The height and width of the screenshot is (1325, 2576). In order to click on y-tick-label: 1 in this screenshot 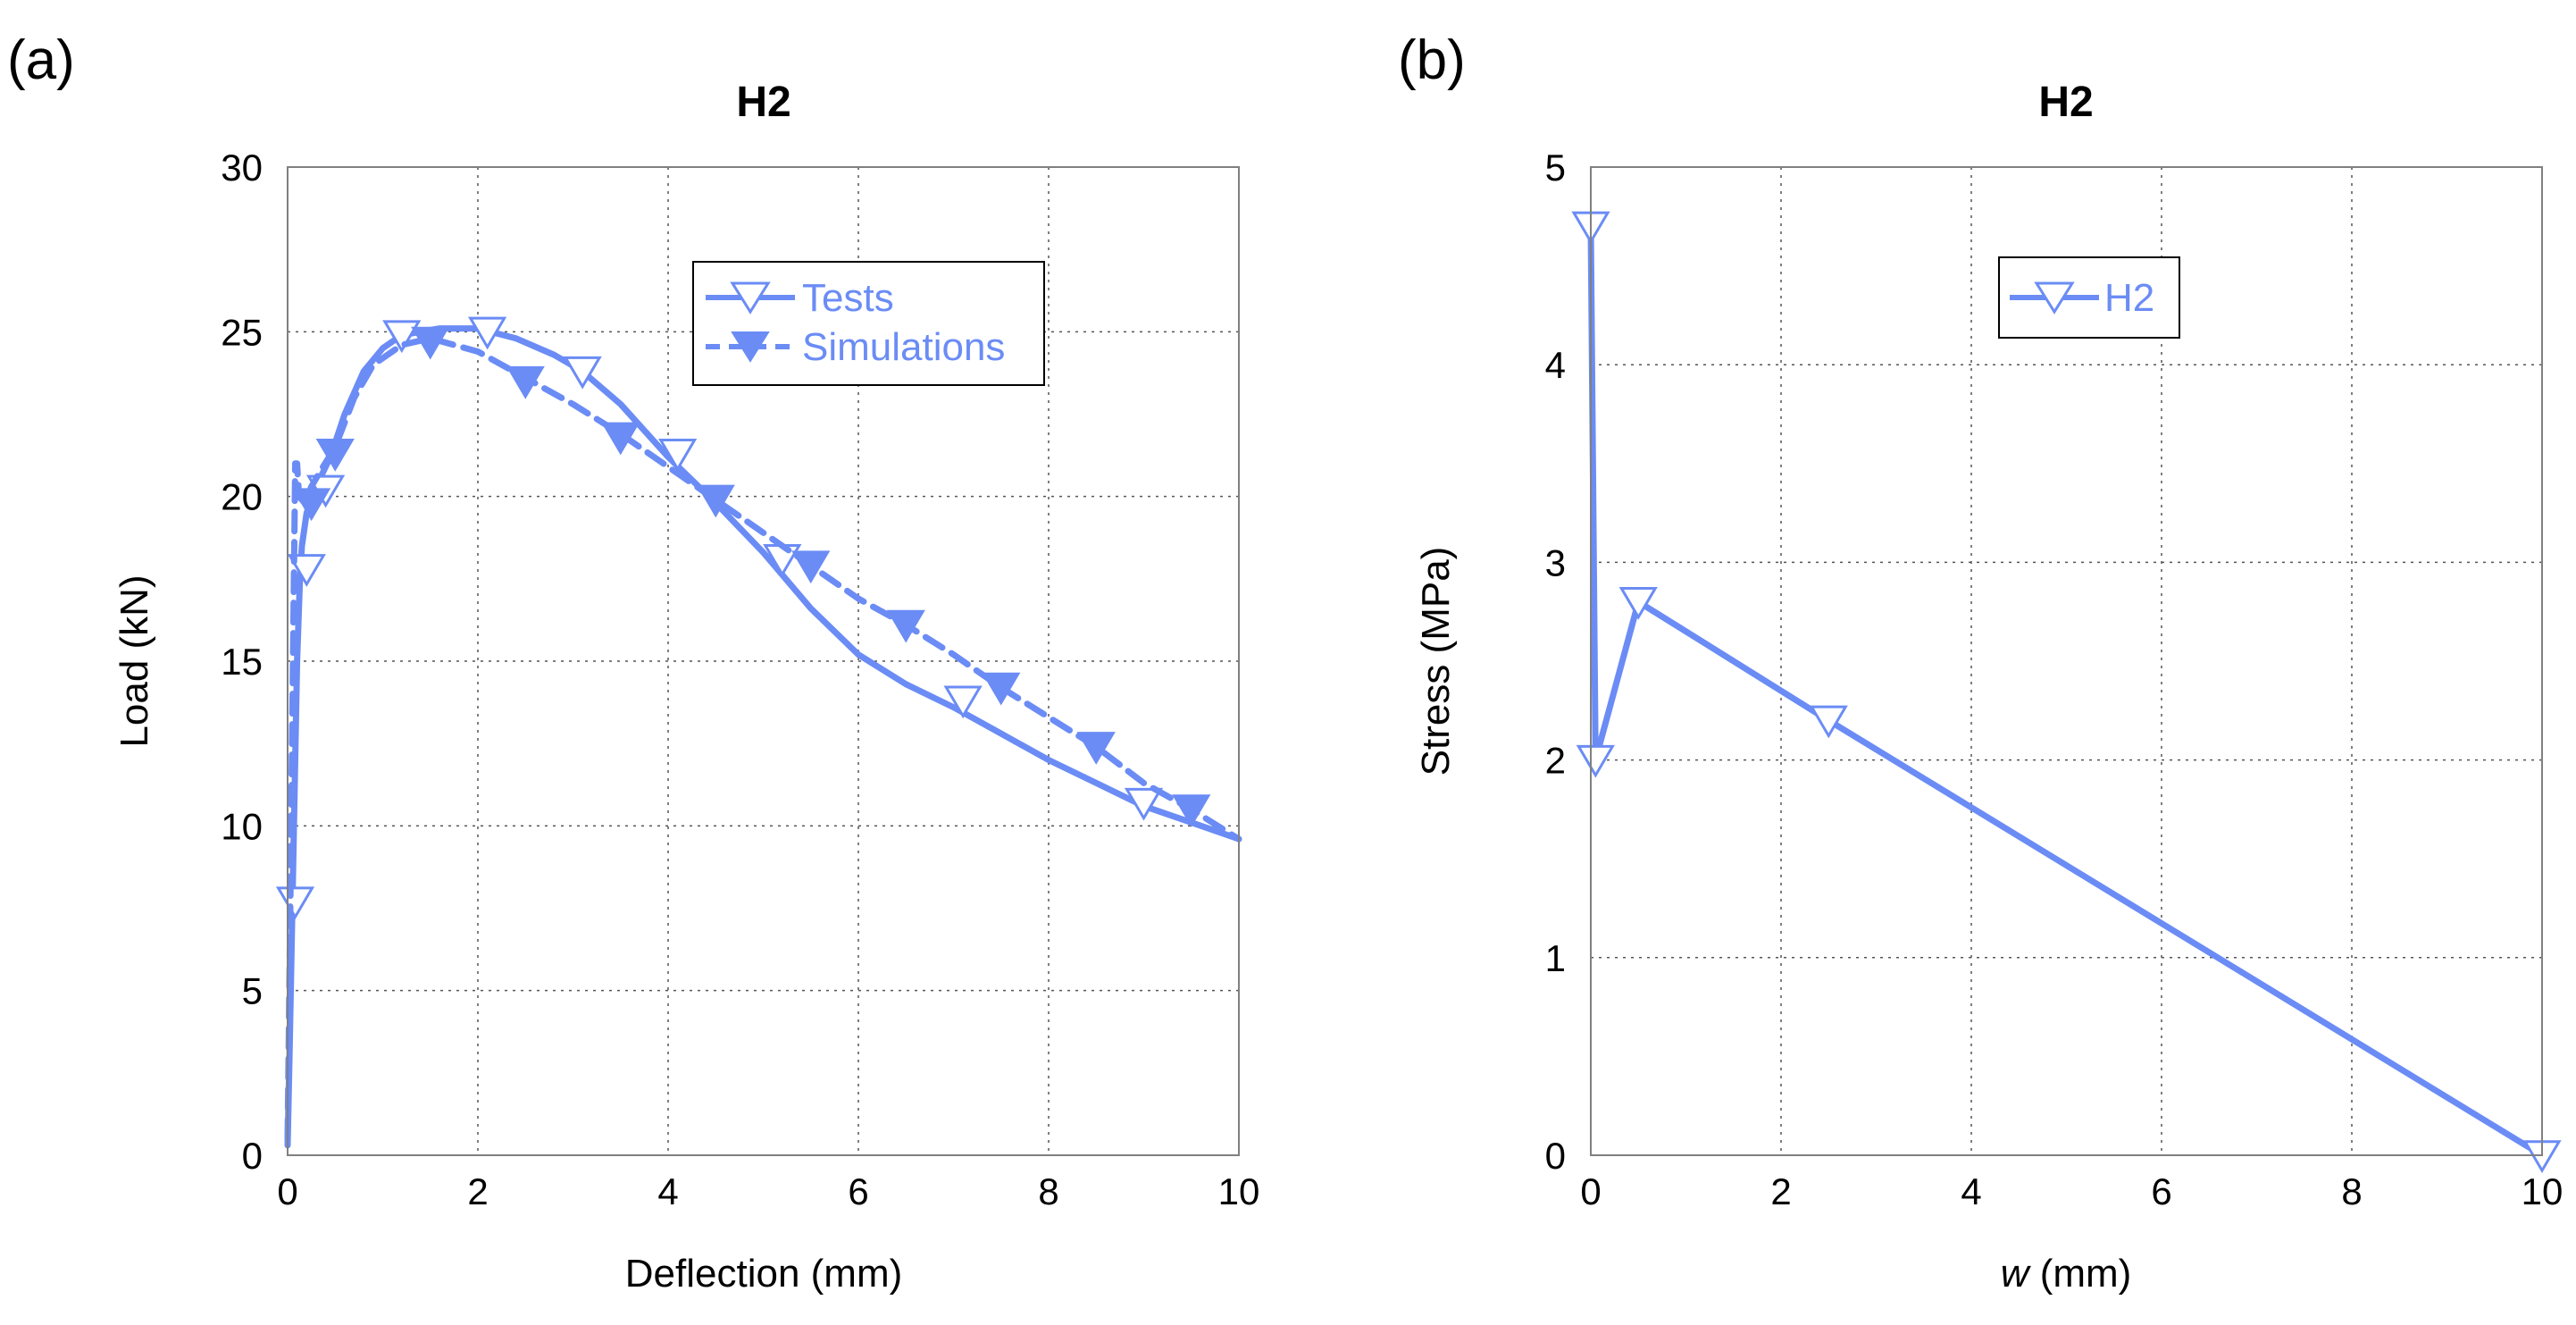, I will do `click(1556, 958)`.